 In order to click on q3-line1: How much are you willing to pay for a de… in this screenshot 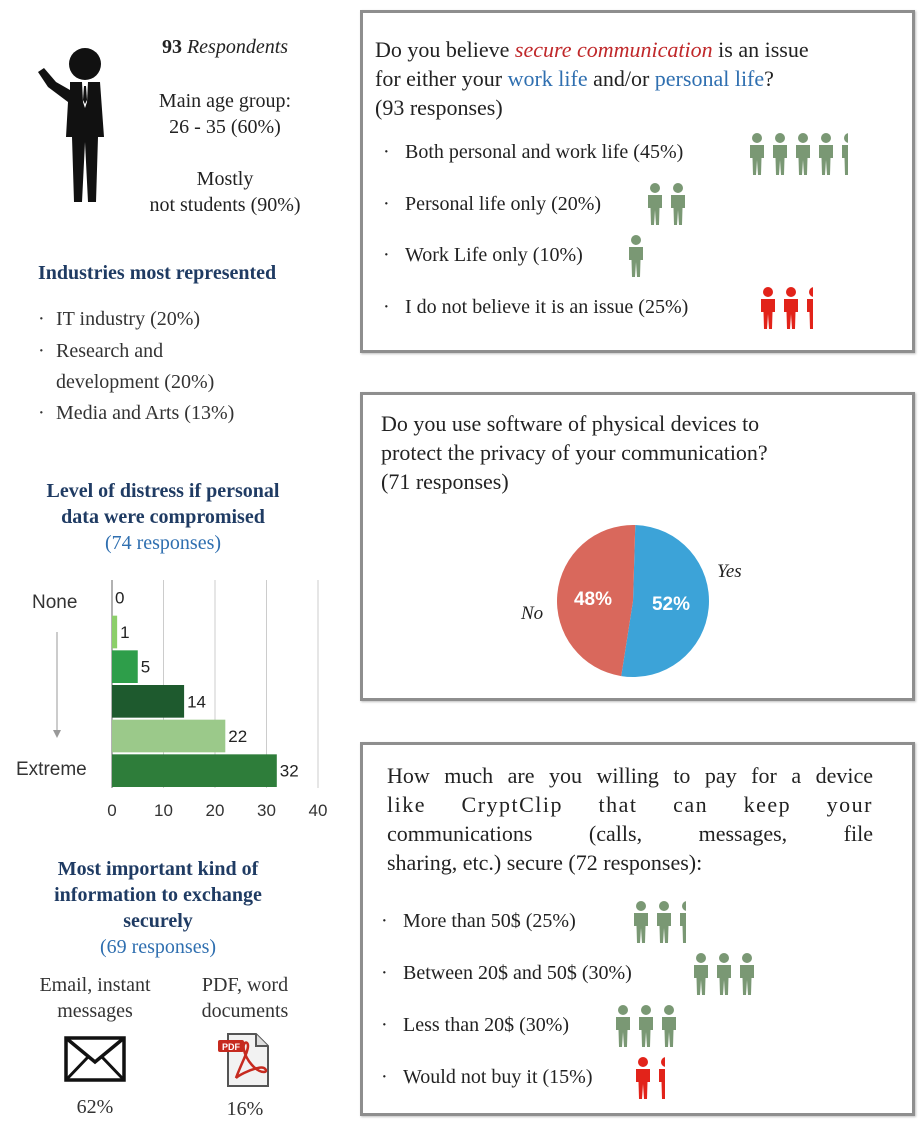, I will do `click(630, 775)`.